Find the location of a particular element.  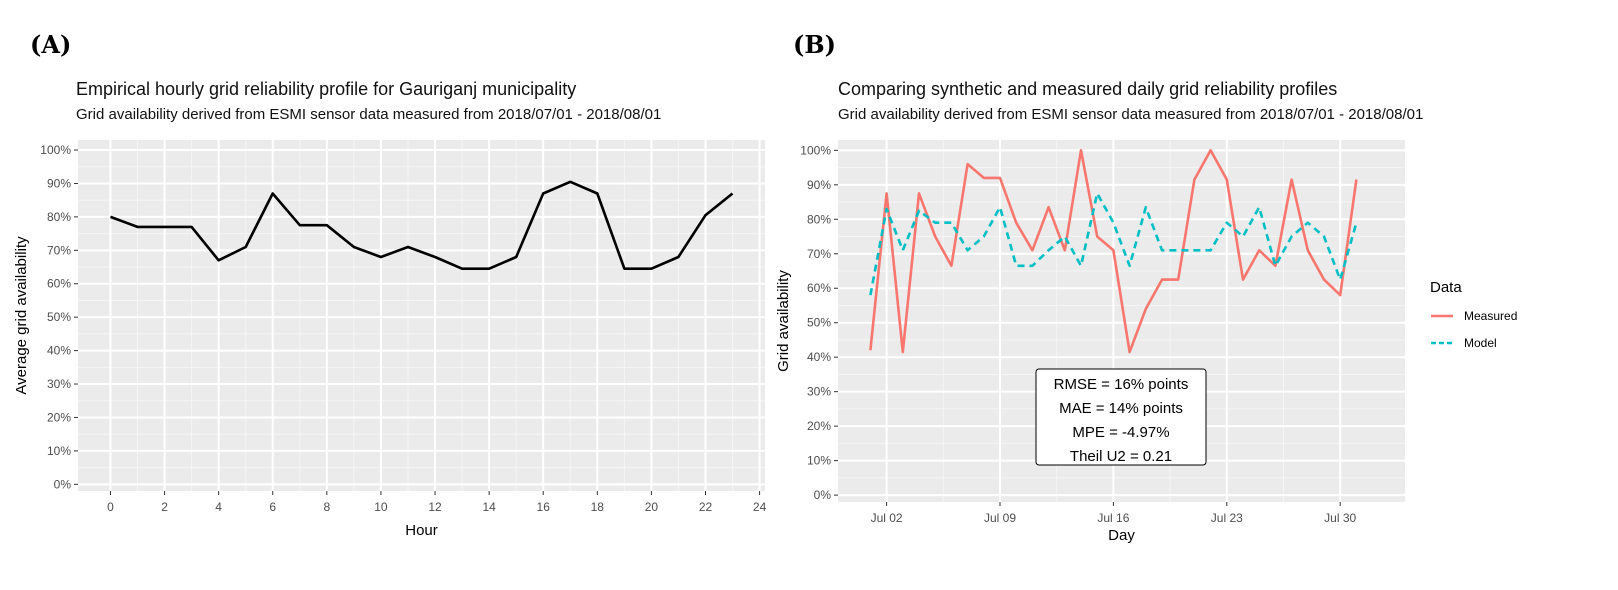

x-axis-title-b: Day is located at coordinates (1121, 535).